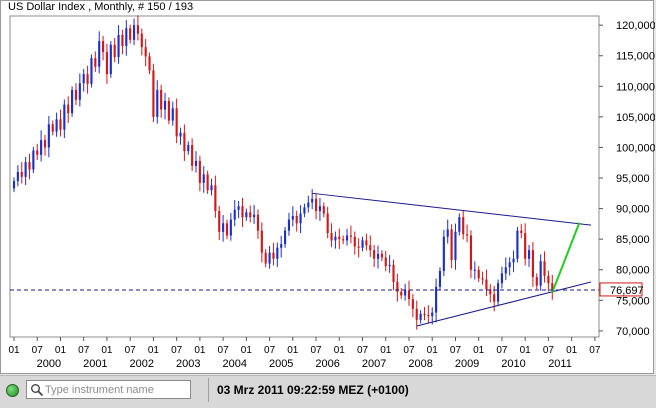  I want to click on last-price-box, so click(621, 289).